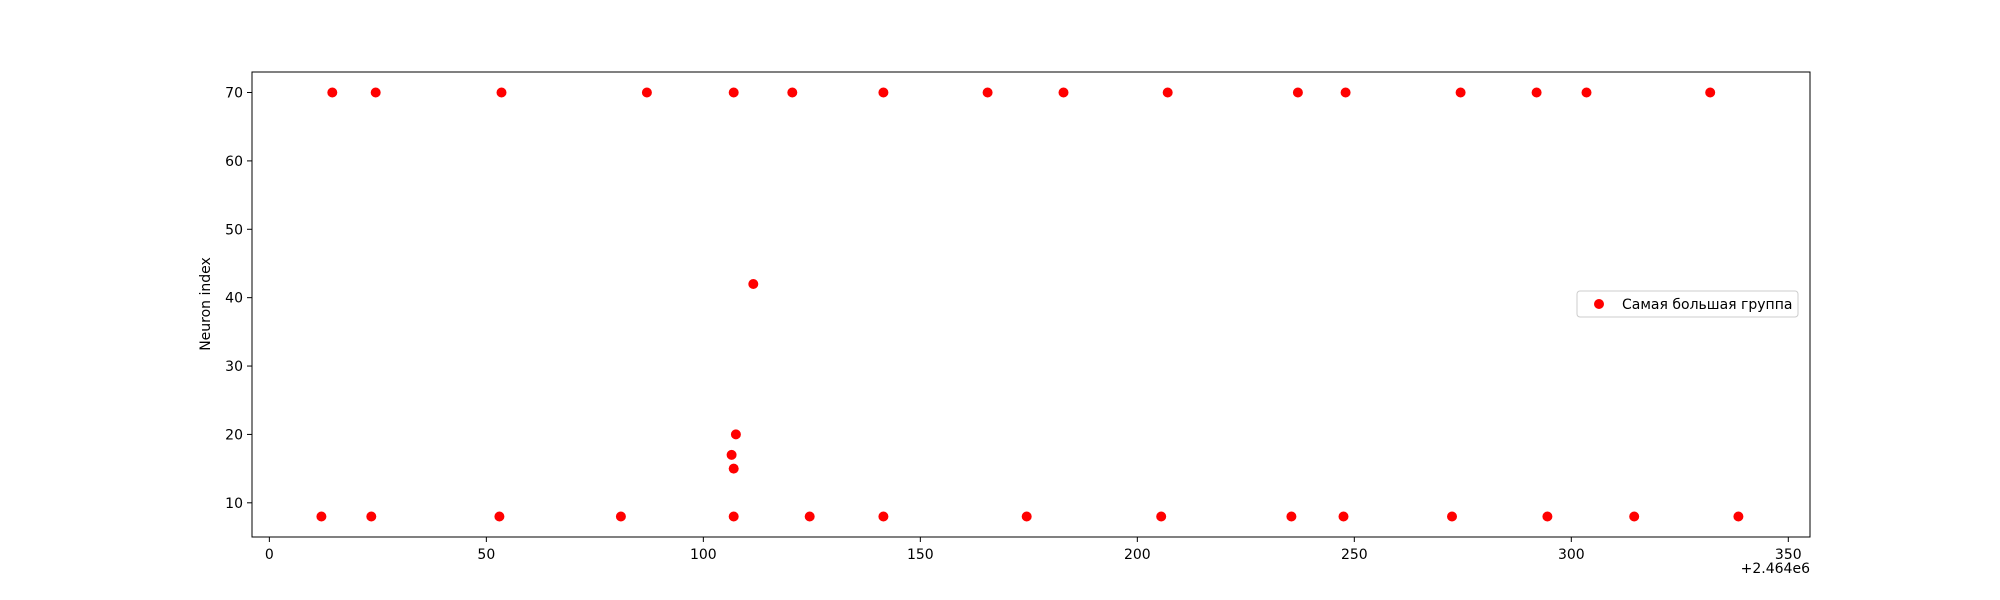  I want to click on y-tick-label: 40, so click(234, 299).